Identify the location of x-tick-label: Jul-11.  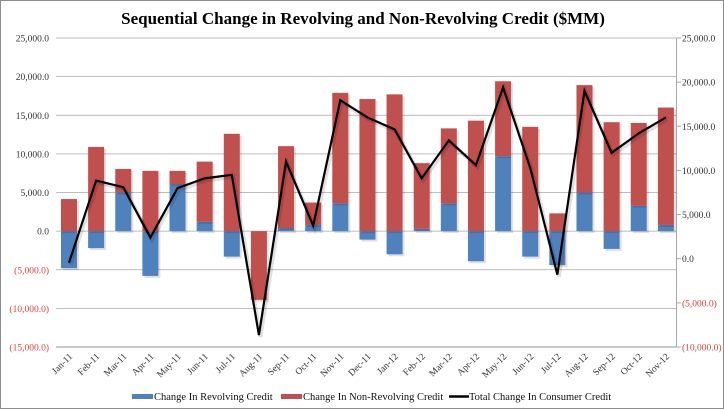
(226, 364).